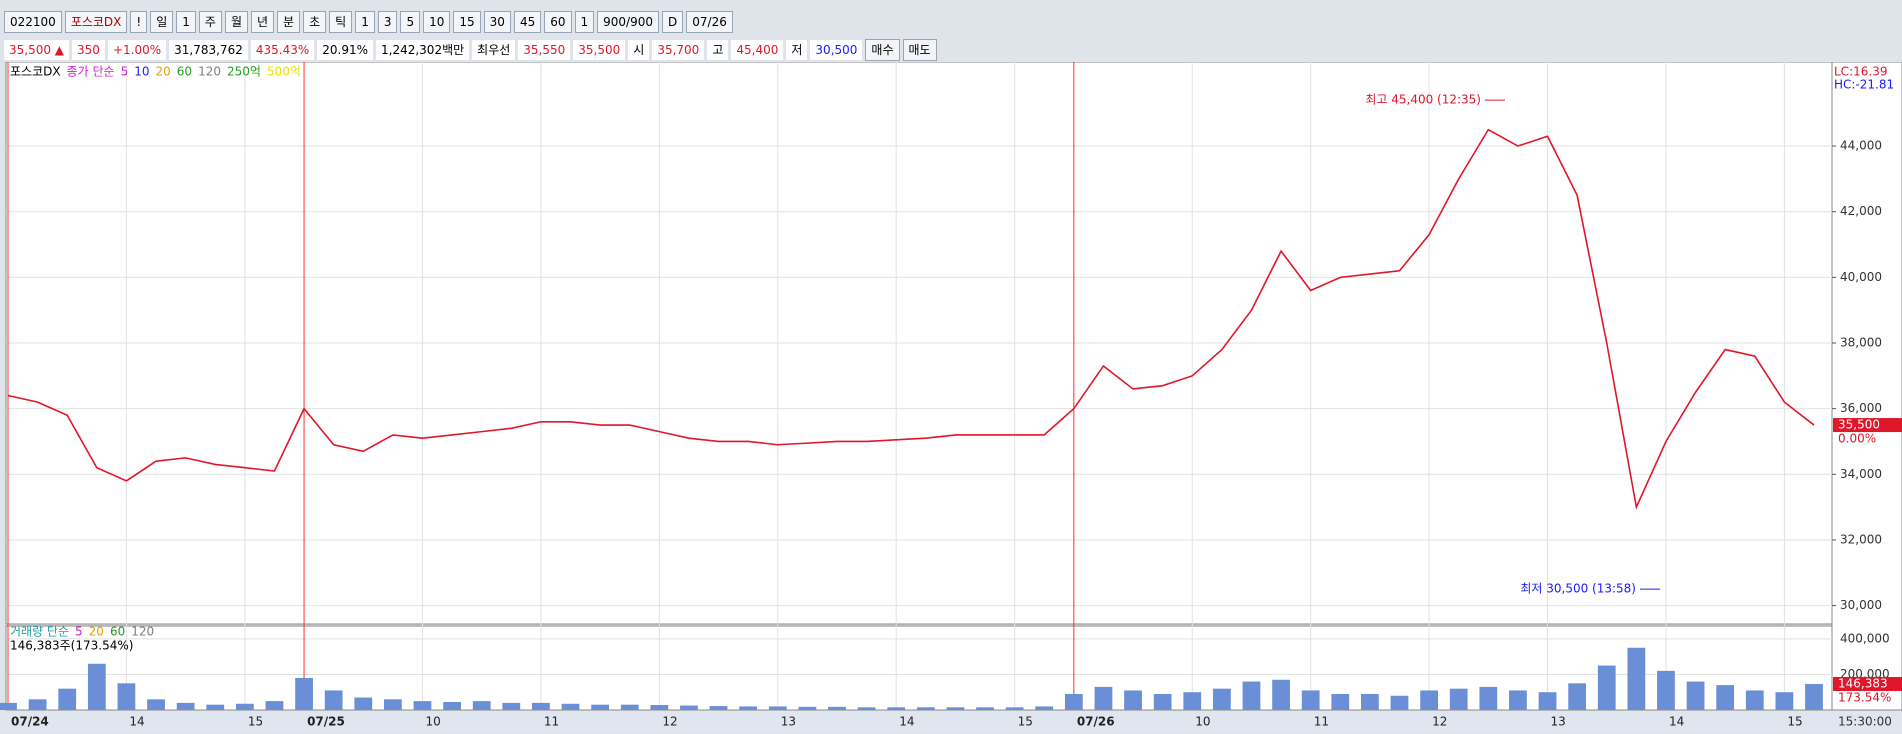 This screenshot has height=734, width=1902. I want to click on time-label: 15:30:00, so click(1865, 722).